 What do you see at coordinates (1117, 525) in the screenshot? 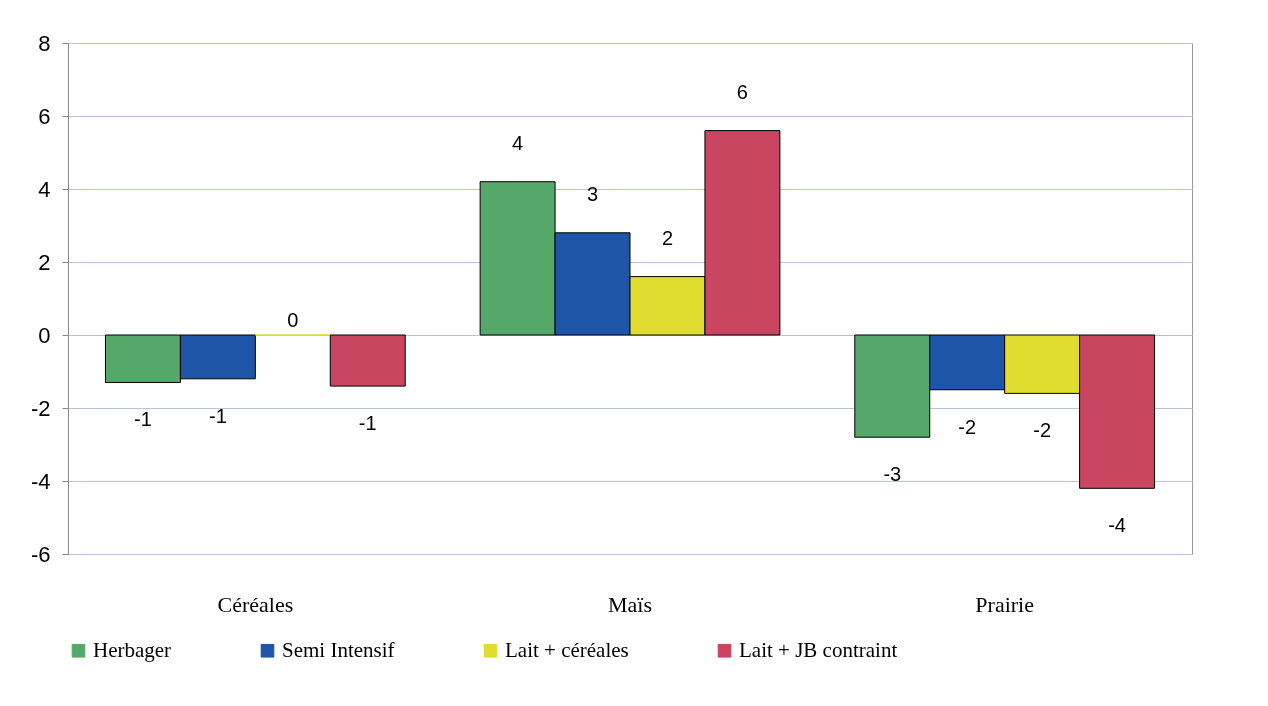
I see `data-label: -4` at bounding box center [1117, 525].